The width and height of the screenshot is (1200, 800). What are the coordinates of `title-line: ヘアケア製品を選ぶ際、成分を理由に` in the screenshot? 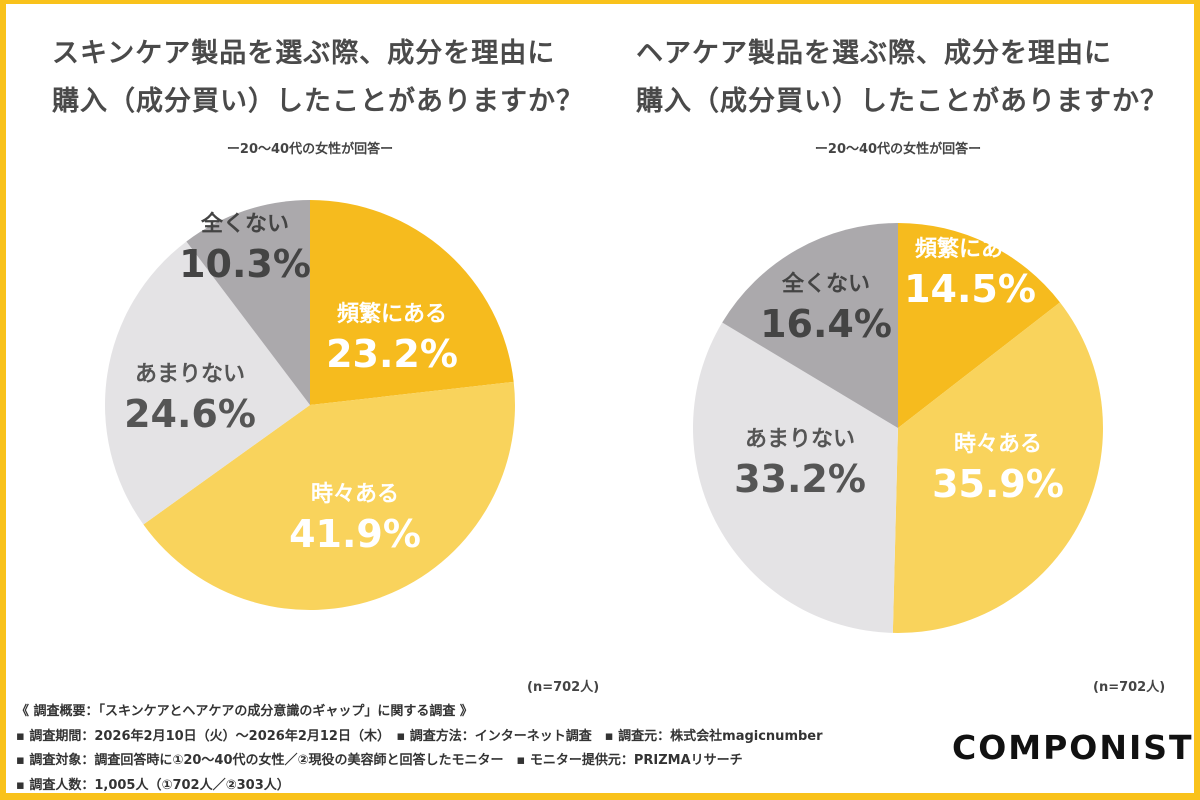 It's located at (874, 53).